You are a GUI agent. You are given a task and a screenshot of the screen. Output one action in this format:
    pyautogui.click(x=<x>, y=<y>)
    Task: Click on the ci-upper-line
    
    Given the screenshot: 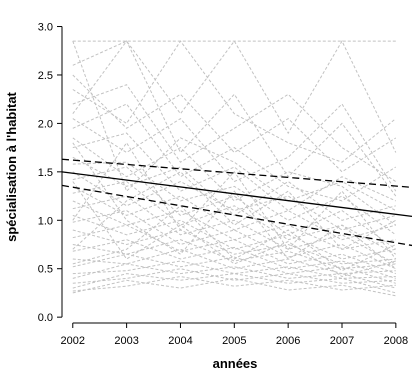 What is the action you would take?
    pyautogui.click(x=236, y=173)
    